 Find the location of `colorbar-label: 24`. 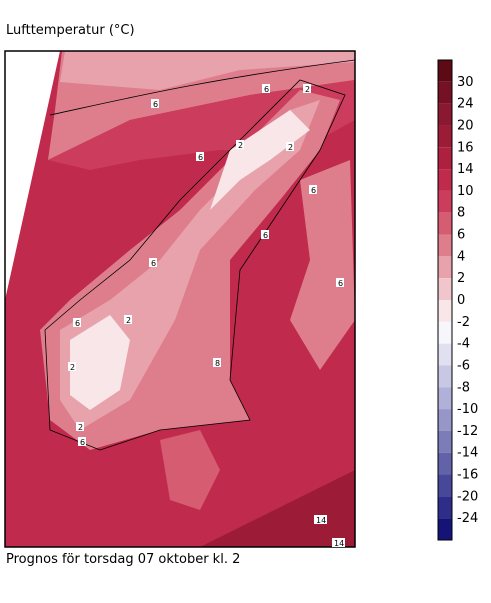

colorbar-label: 24 is located at coordinates (465, 104).